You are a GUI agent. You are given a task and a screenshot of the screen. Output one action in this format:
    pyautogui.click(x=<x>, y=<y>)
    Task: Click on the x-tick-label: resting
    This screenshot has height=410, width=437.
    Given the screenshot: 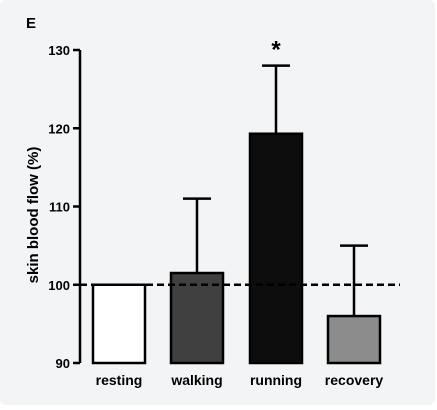 What is the action you would take?
    pyautogui.click(x=119, y=380)
    